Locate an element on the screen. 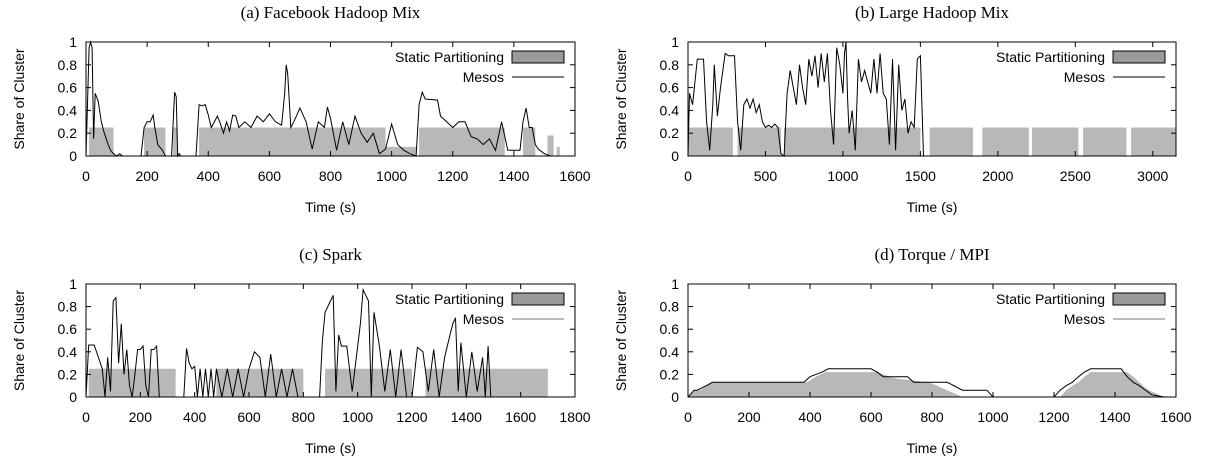  x-tick-label: 3000 is located at coordinates (1152, 176).